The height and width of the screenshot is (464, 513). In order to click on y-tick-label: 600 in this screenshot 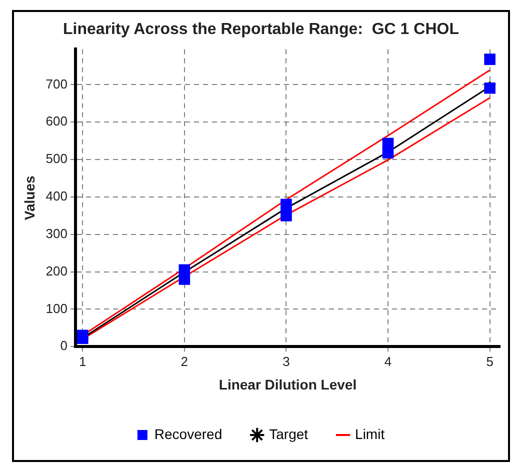, I will do `click(57, 121)`.